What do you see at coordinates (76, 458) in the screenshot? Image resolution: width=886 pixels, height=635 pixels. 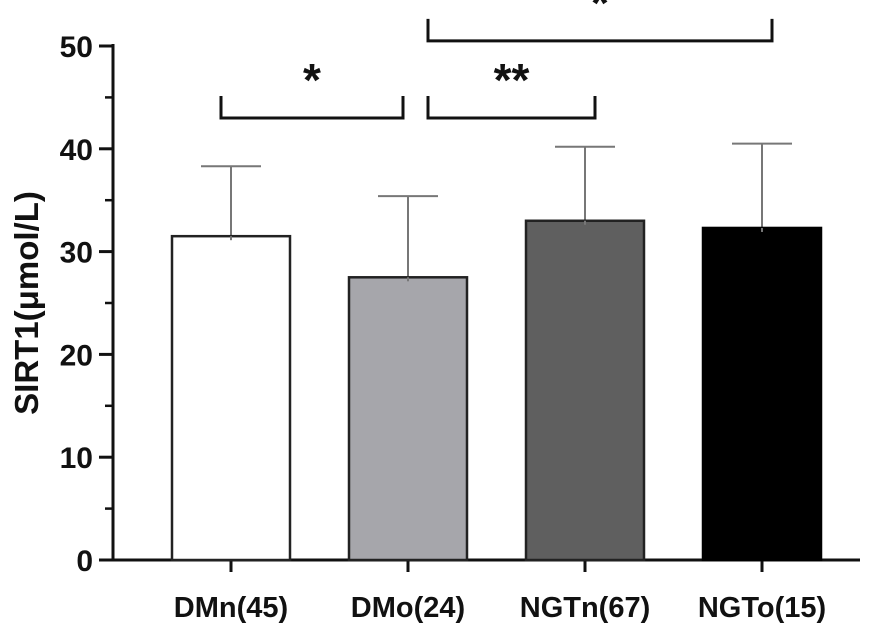 I see `y-tick-label: 10` at bounding box center [76, 458].